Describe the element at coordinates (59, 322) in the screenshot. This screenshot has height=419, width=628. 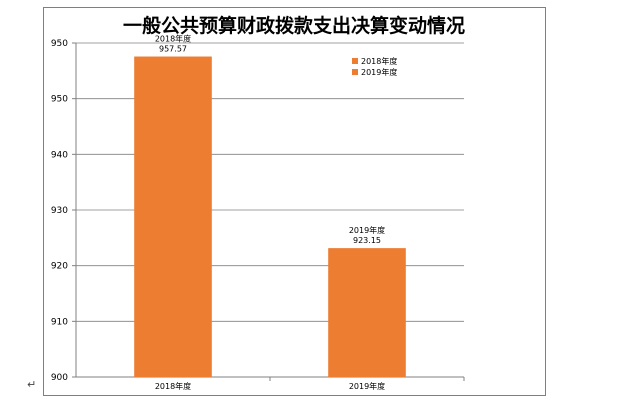
I see `y-tick-label: 910` at that location.